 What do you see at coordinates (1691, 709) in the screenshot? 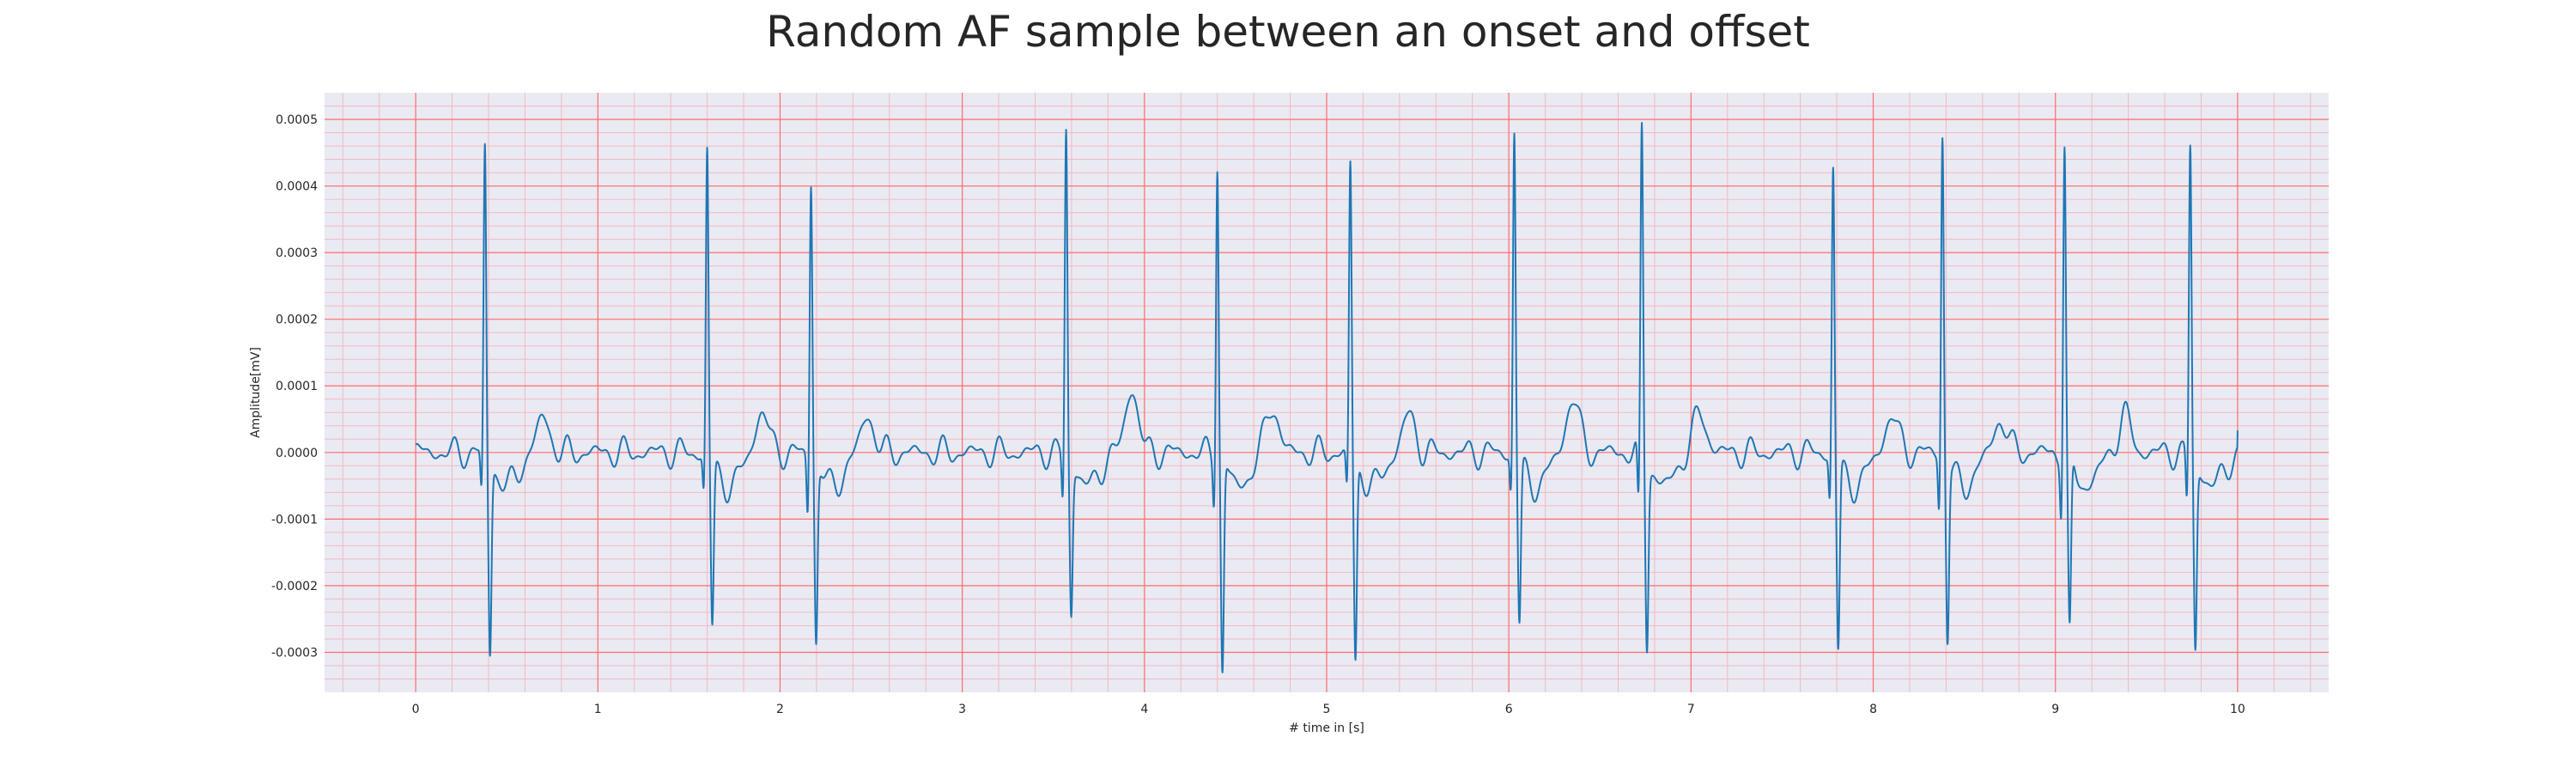
I see `x-tick-label: 7` at bounding box center [1691, 709].